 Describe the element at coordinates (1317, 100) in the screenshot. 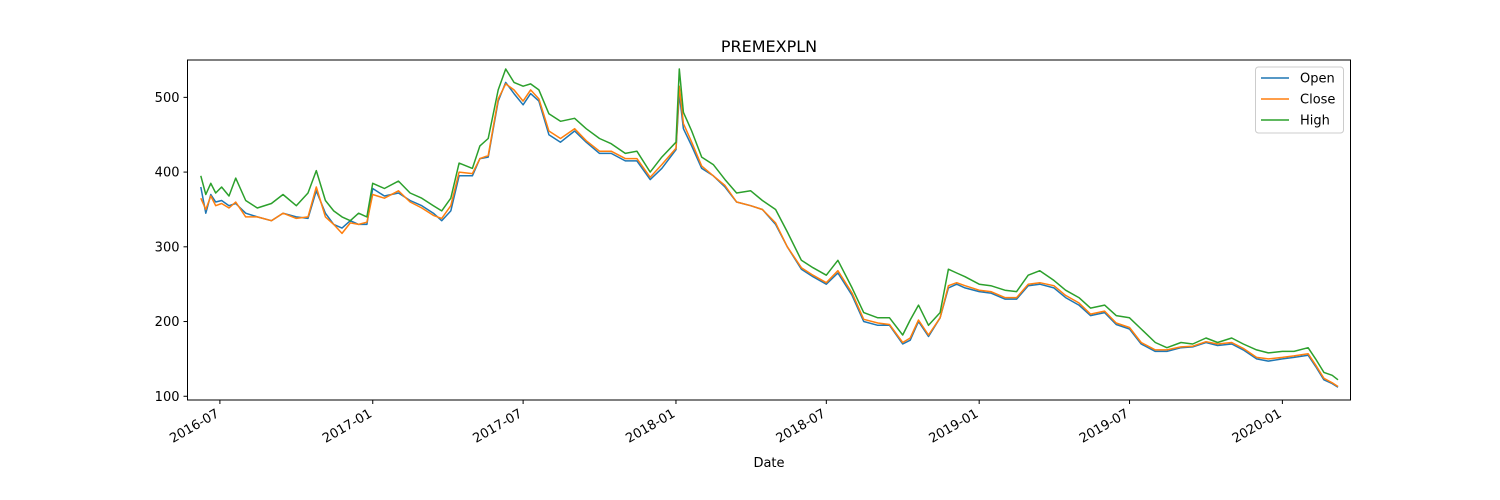

I see `legend-label-close: Close` at that location.